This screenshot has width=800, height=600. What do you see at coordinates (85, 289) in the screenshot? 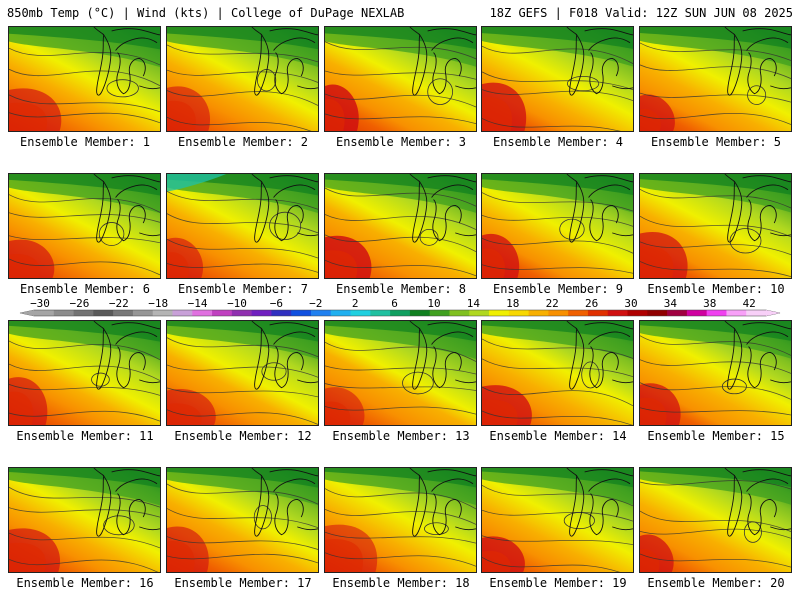
I see `ensemble-member-label: Ensemble Member: 6` at bounding box center [85, 289].